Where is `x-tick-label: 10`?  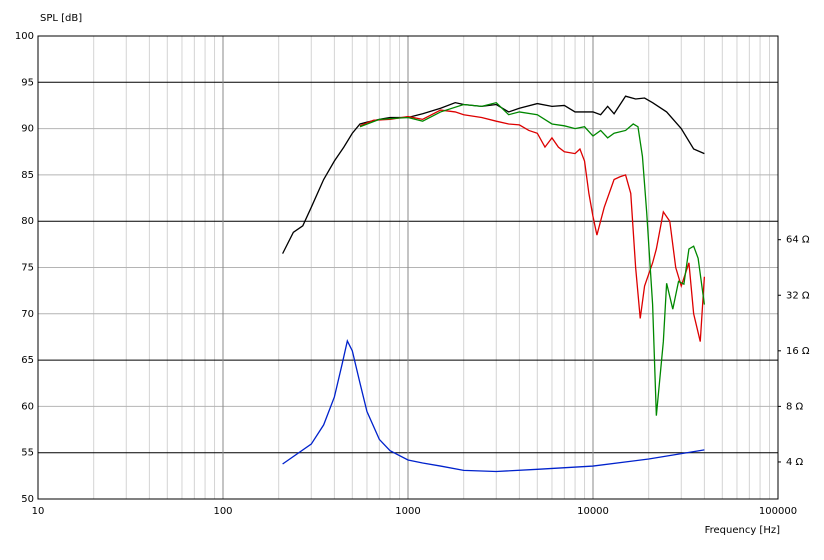 x-tick-label: 10 is located at coordinates (38, 511).